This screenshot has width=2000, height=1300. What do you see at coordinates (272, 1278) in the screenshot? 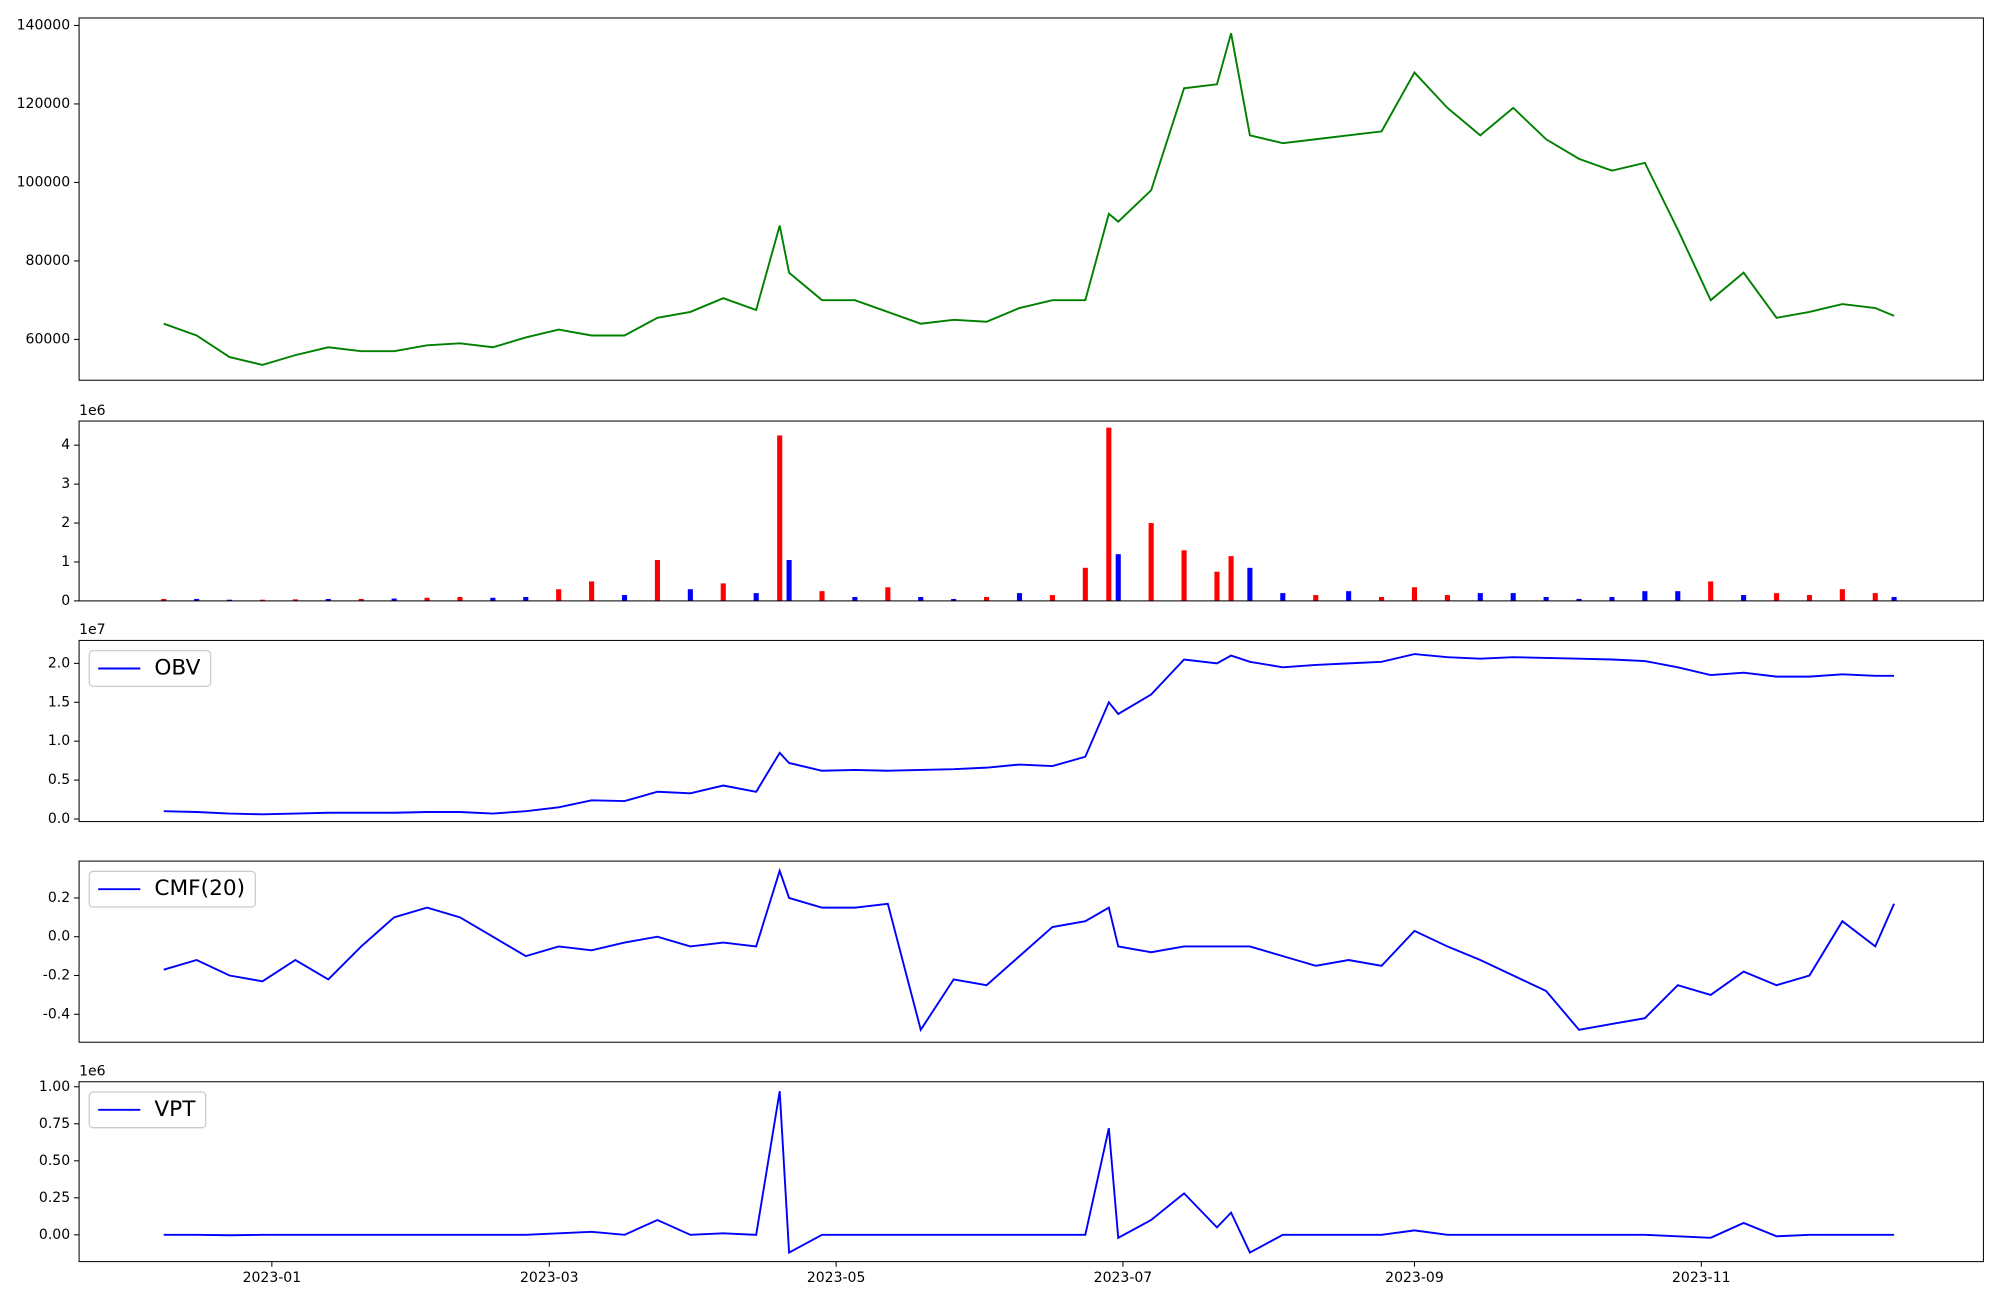
I see `x-tick-label: 2023-01` at bounding box center [272, 1278].